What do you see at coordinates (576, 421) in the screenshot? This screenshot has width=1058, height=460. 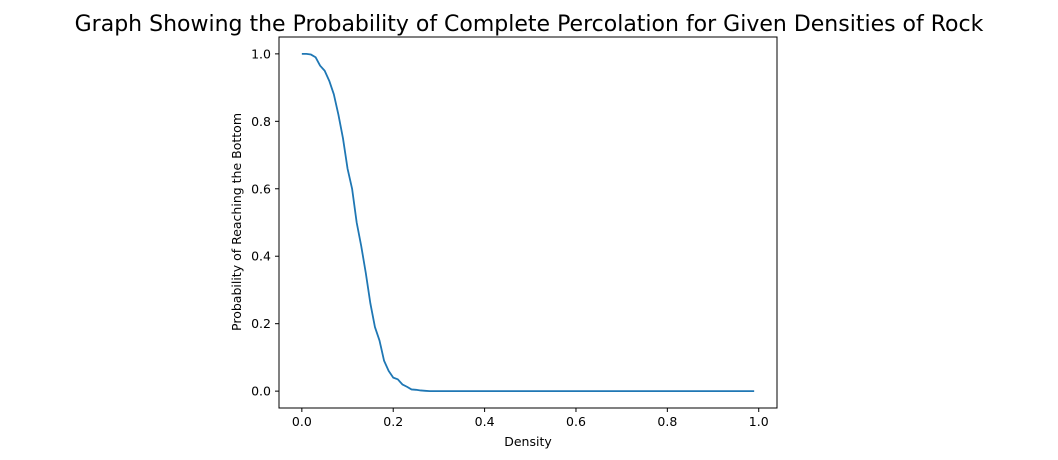 I see `x-tick-label: 0.6` at bounding box center [576, 421].